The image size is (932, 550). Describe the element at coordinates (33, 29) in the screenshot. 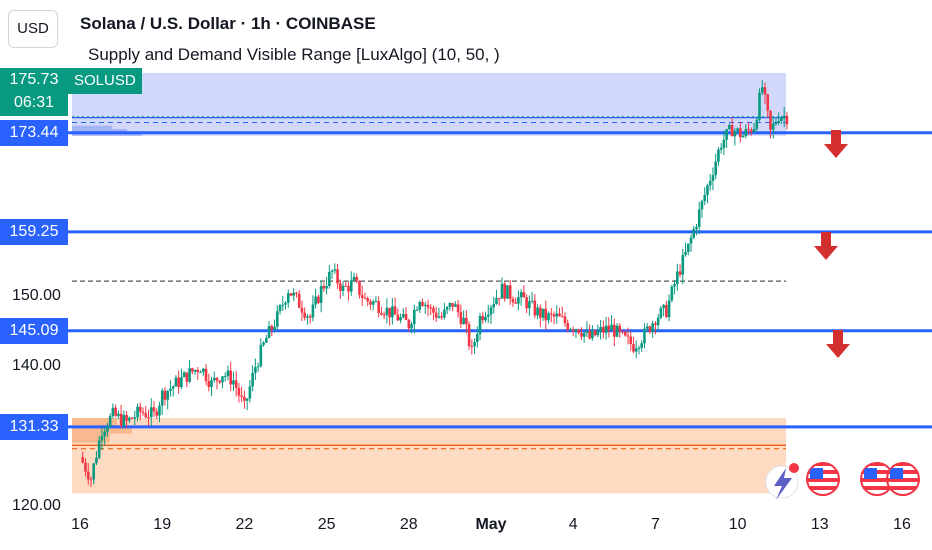

I see `currency-button: USD` at that location.